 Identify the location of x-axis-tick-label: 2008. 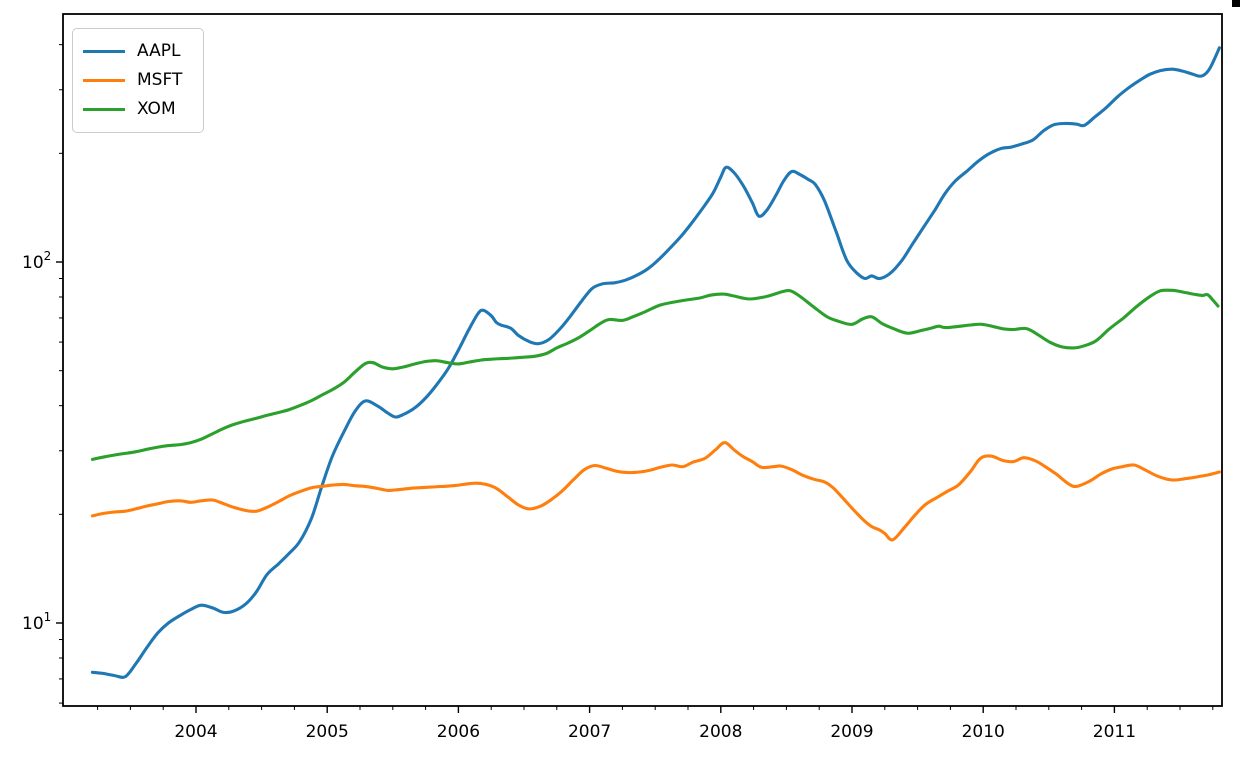
(720, 732).